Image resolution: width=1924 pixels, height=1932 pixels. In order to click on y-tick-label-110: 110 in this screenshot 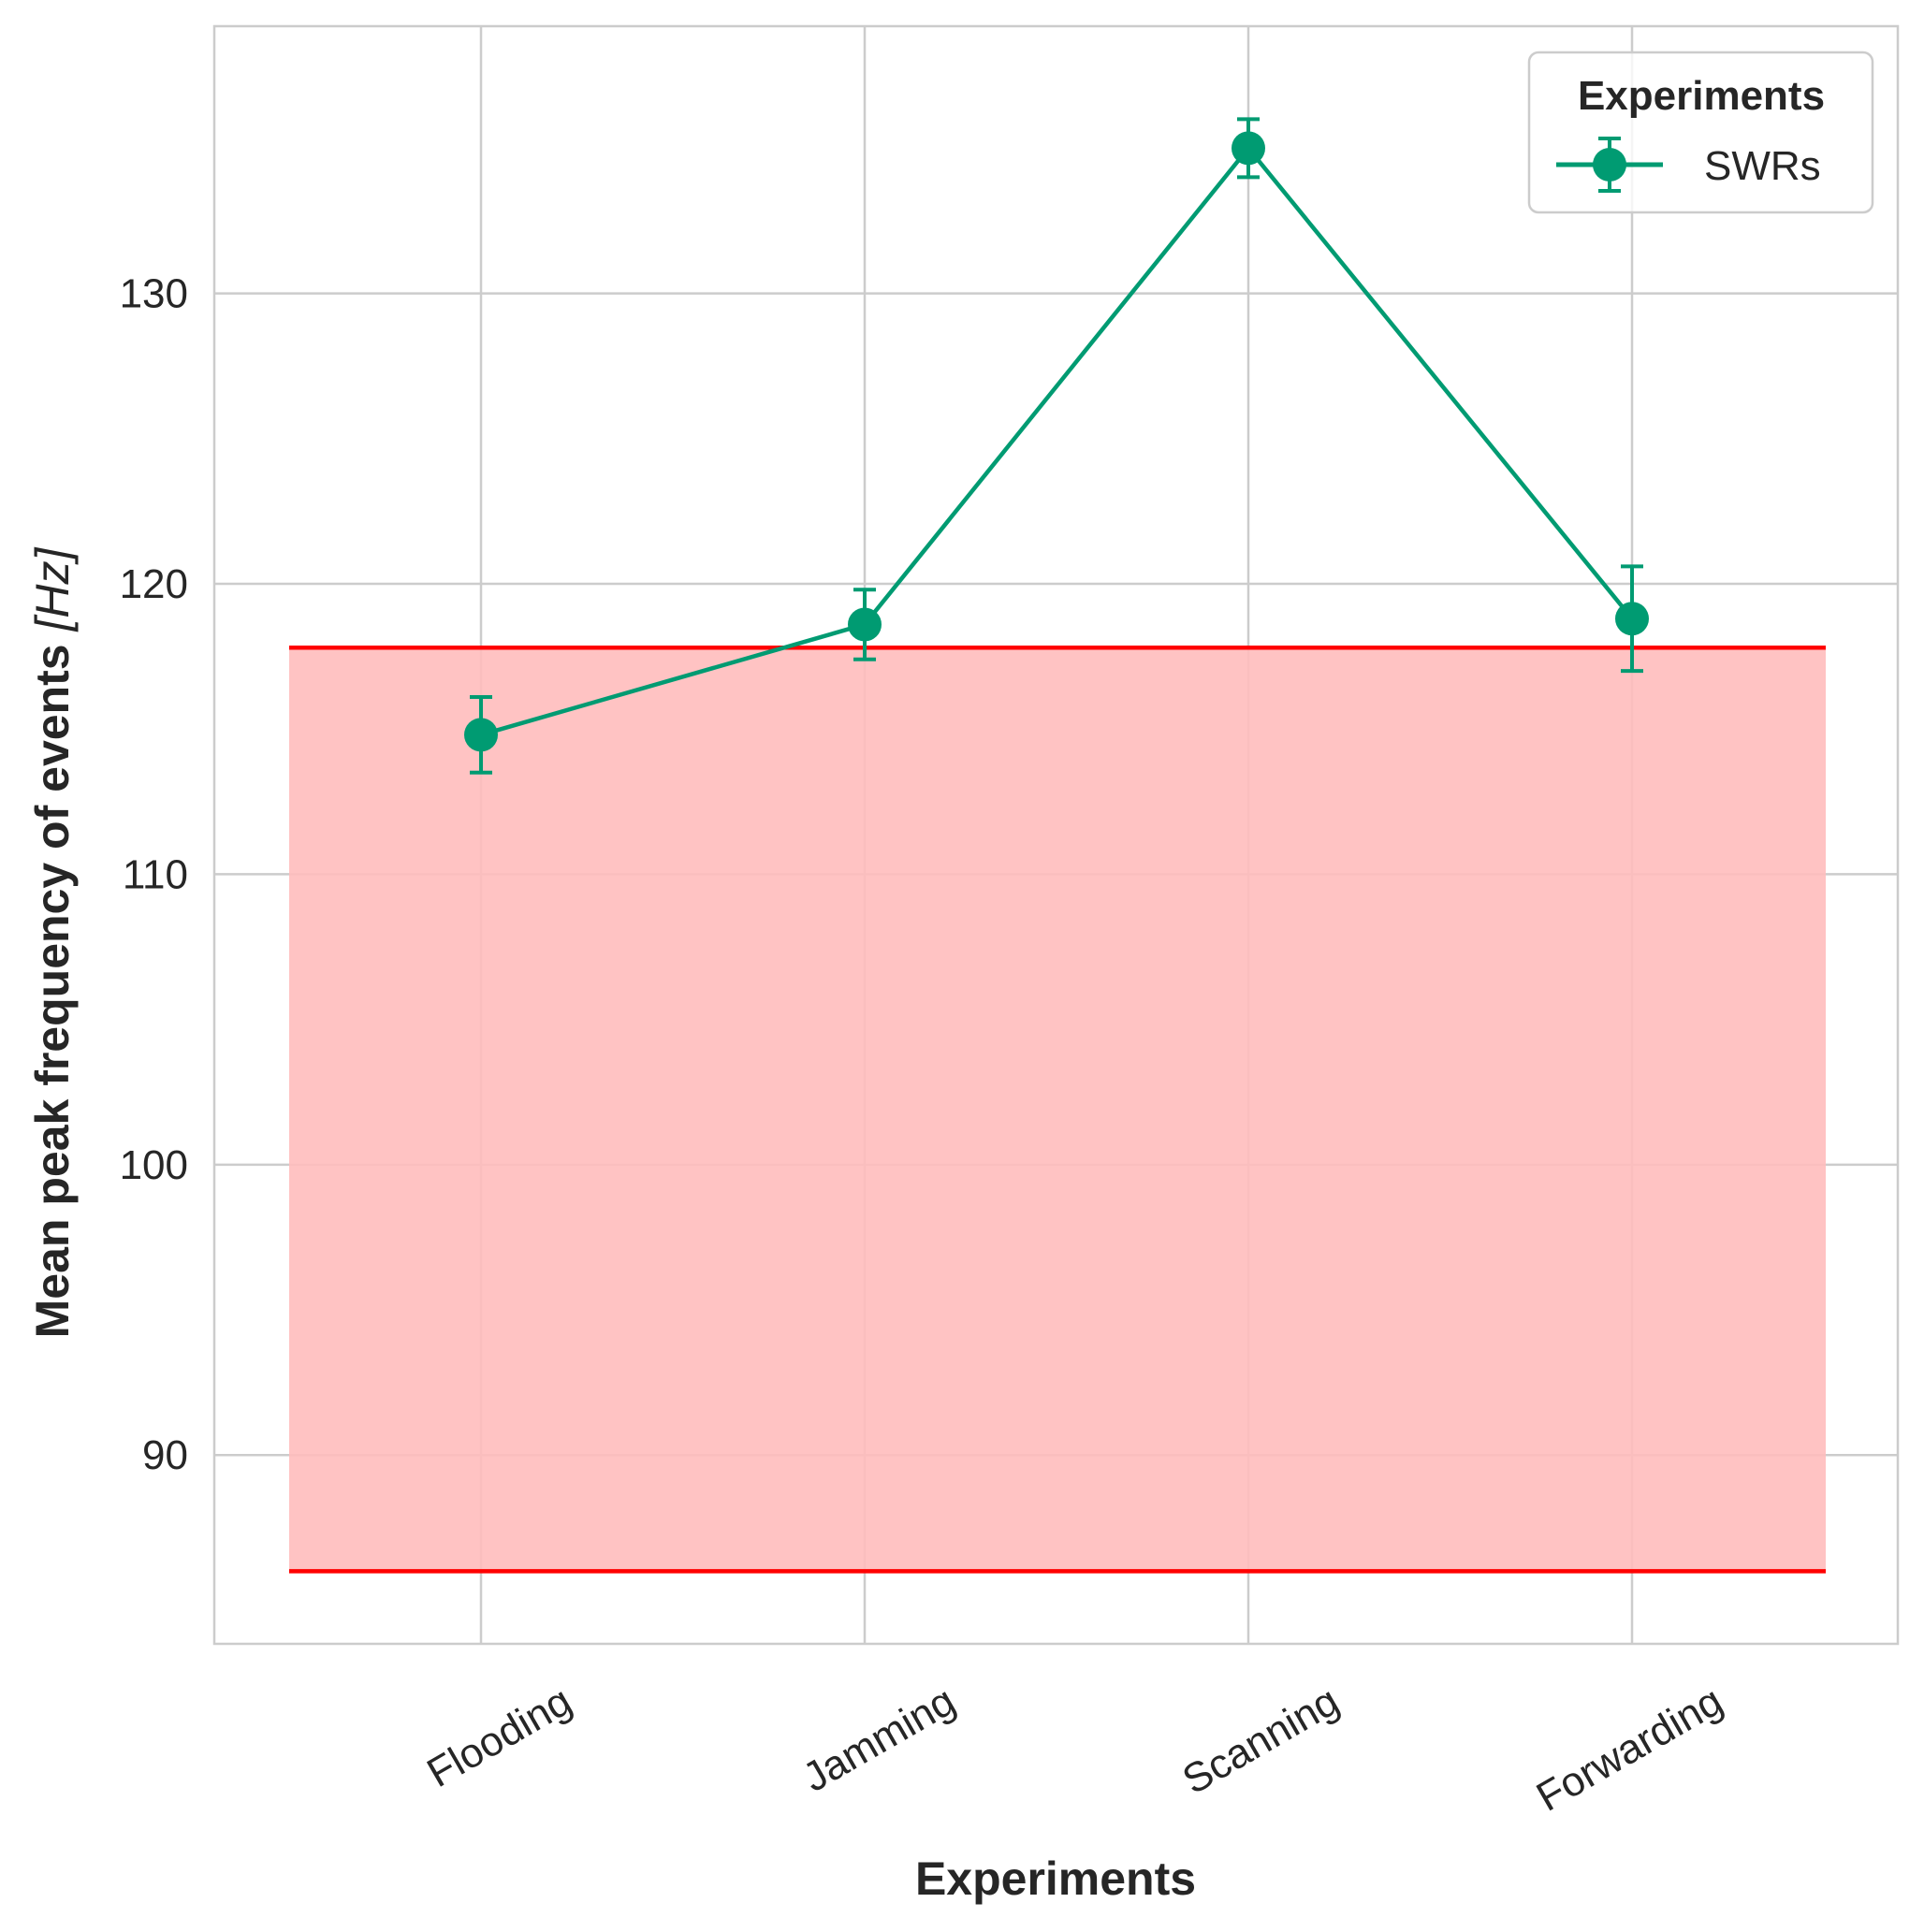, I will do `click(155, 874)`.